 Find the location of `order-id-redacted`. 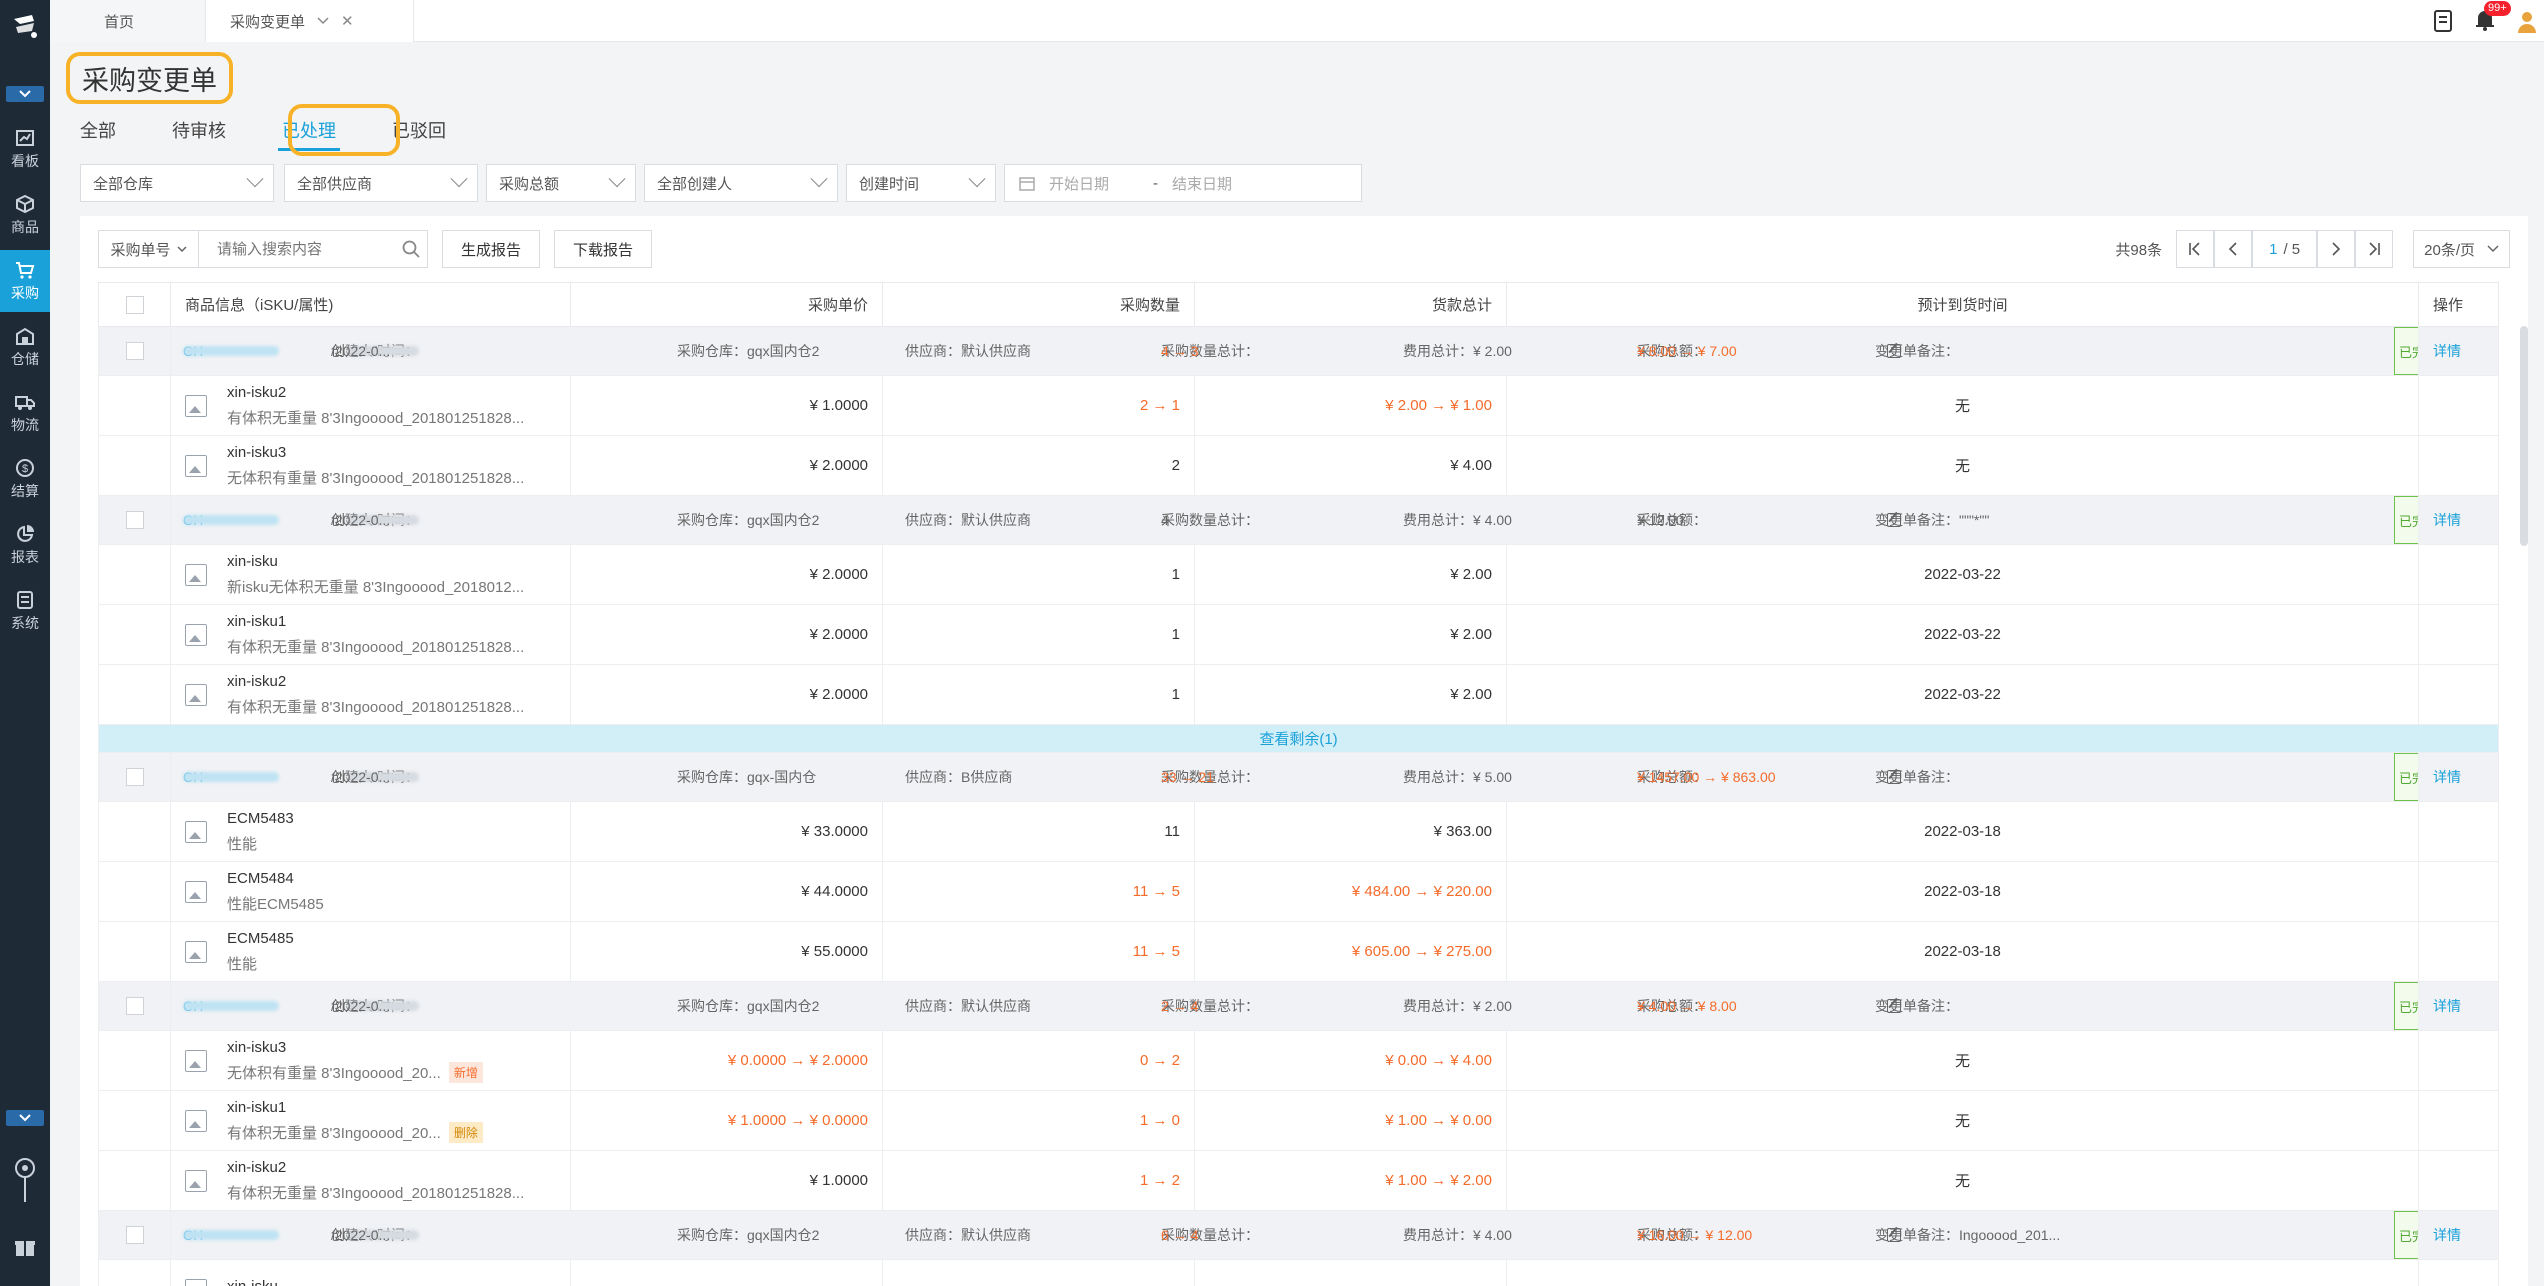

order-id-redacted is located at coordinates (231, 1006).